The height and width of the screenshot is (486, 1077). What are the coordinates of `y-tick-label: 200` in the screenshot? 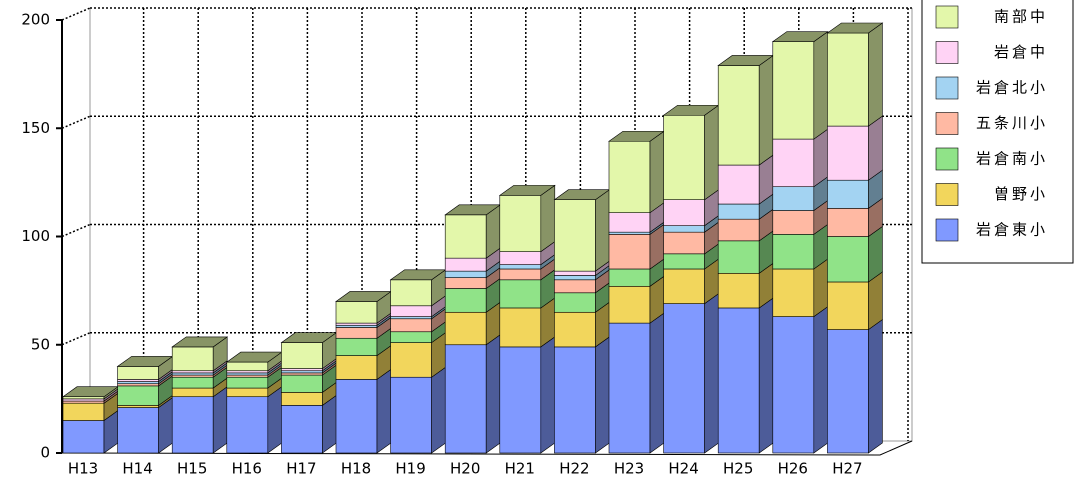 It's located at (35, 20).